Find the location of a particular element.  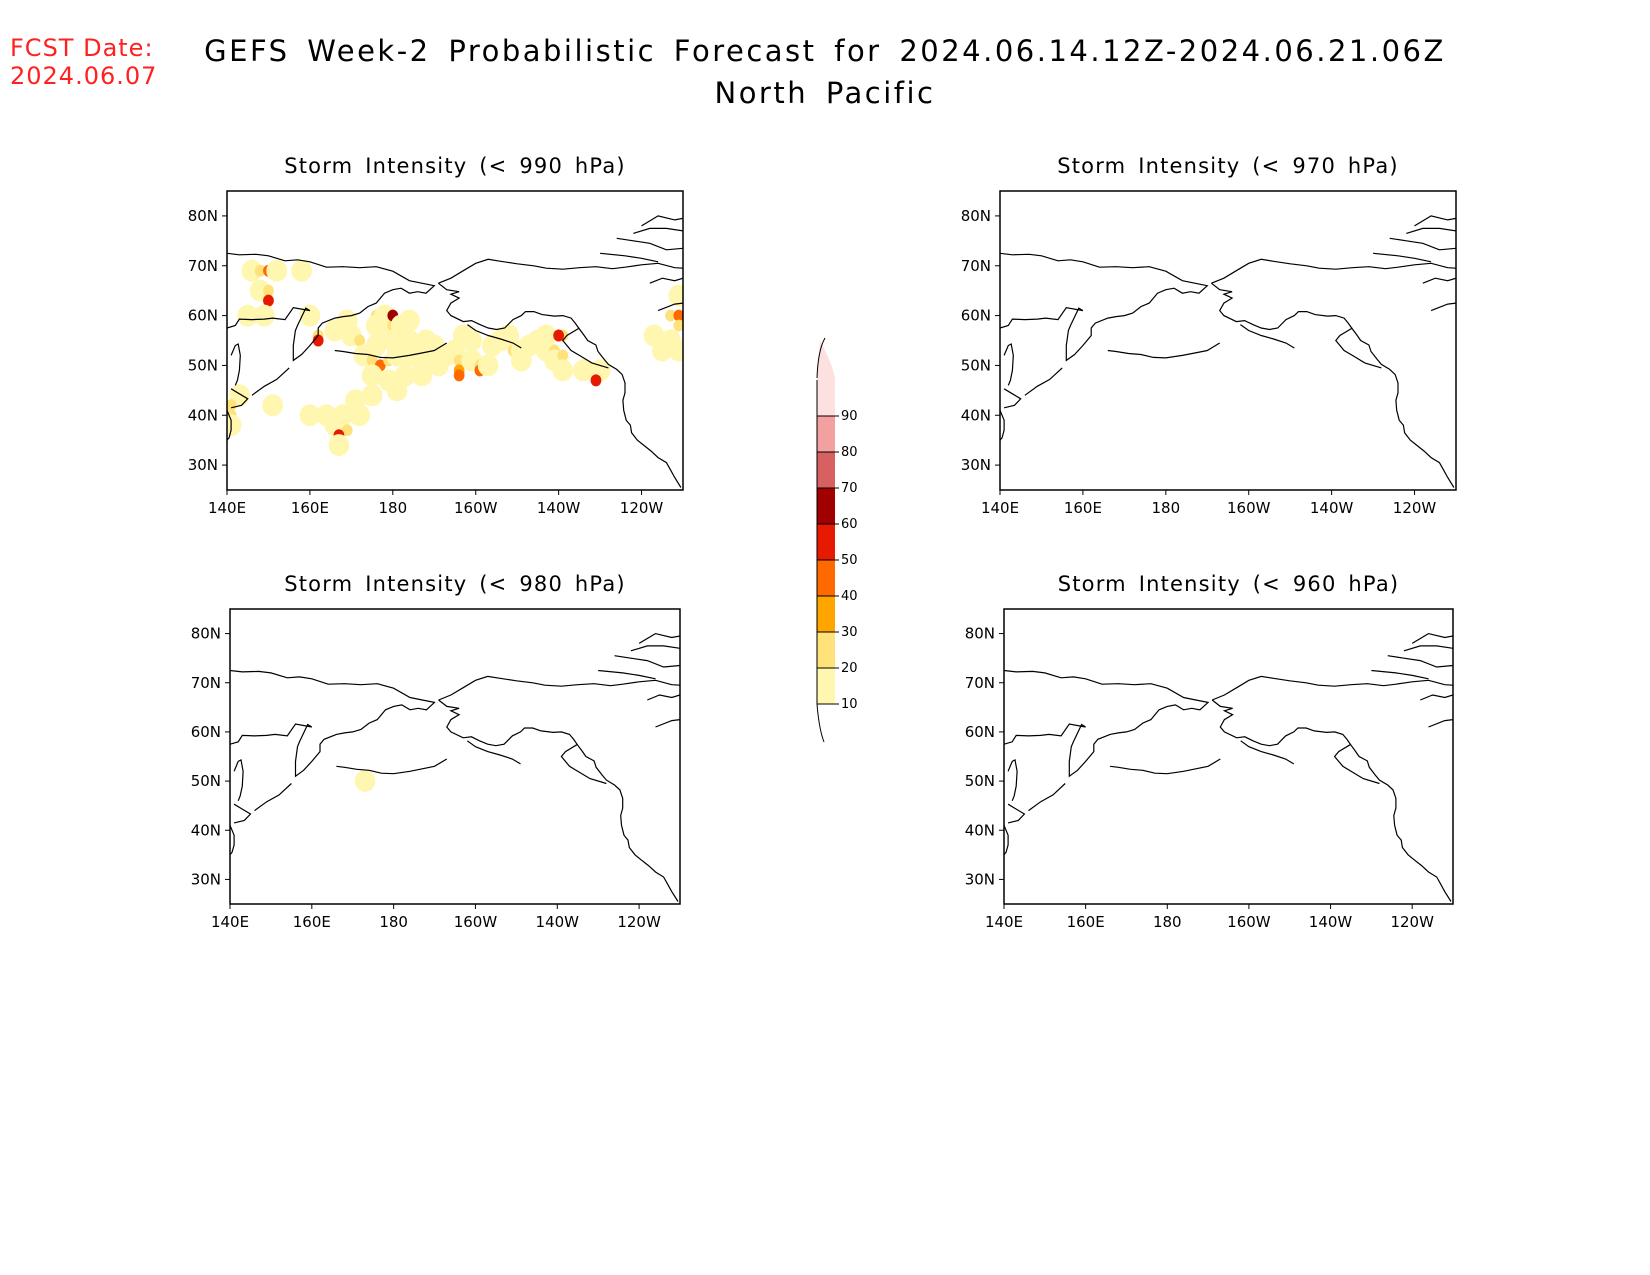

forecast-date: FCST Date: 2024.06.07 is located at coordinates (83, 62).